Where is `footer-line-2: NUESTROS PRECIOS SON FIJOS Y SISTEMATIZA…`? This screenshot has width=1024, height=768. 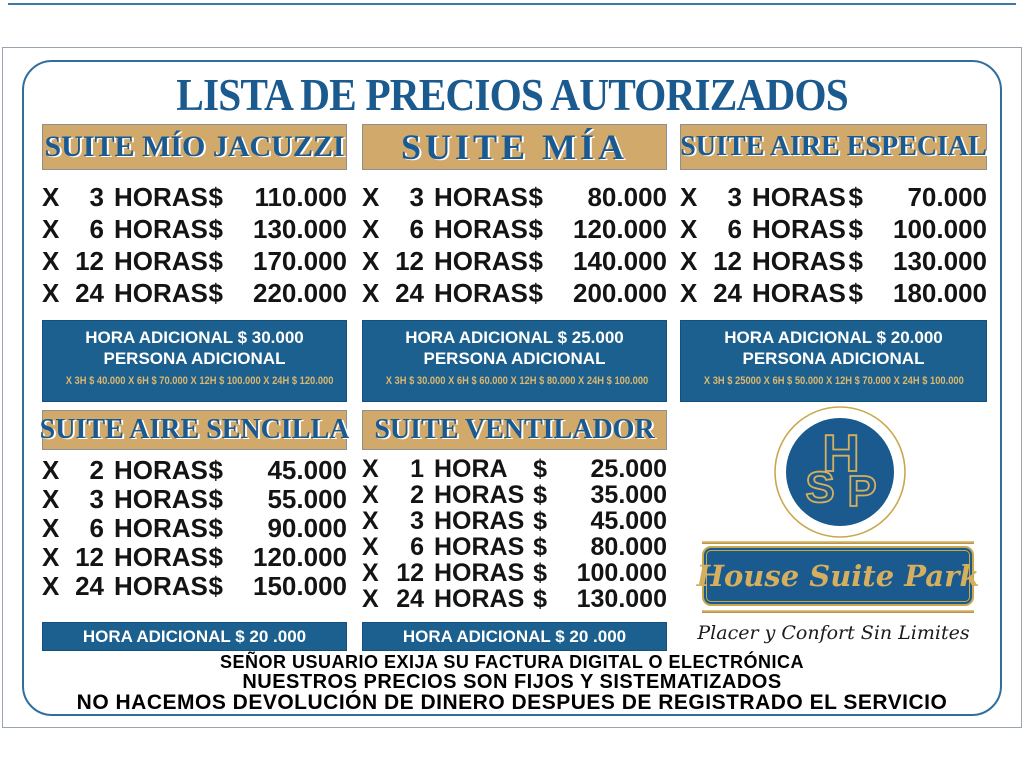
footer-line-2: NUESTROS PRECIOS SON FIJOS Y SISTEMATIZA… is located at coordinates (512, 682).